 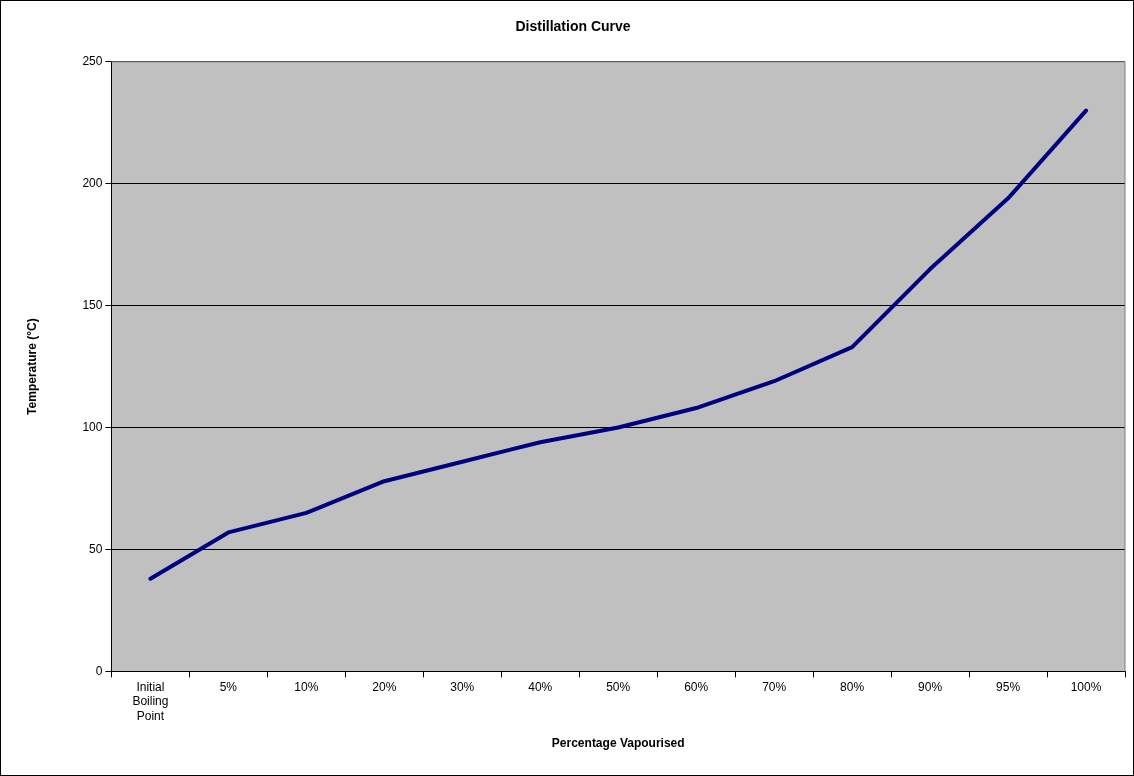 I want to click on y-tick-label: 200, so click(x=92, y=183).